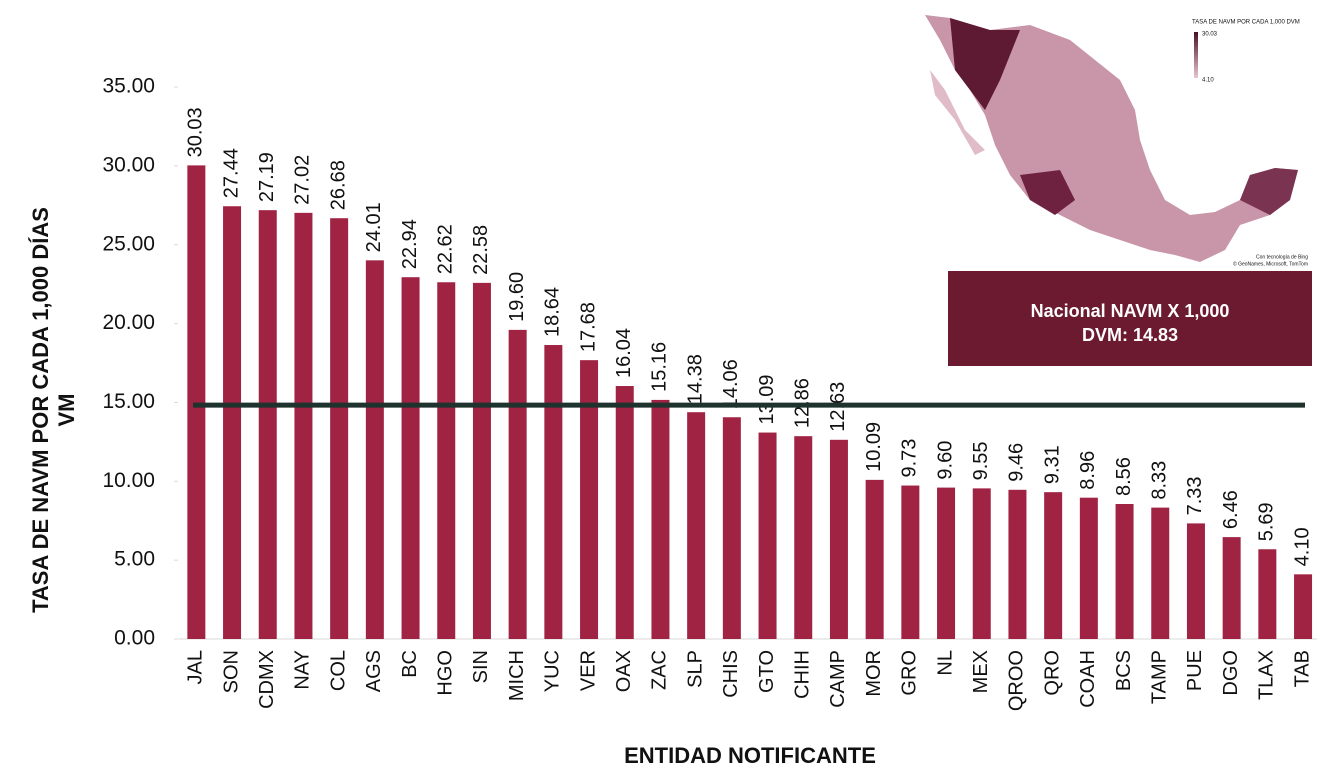 The height and width of the screenshot is (768, 1317). What do you see at coordinates (267, 679) in the screenshot?
I see `x-tick-label: CDMX` at bounding box center [267, 679].